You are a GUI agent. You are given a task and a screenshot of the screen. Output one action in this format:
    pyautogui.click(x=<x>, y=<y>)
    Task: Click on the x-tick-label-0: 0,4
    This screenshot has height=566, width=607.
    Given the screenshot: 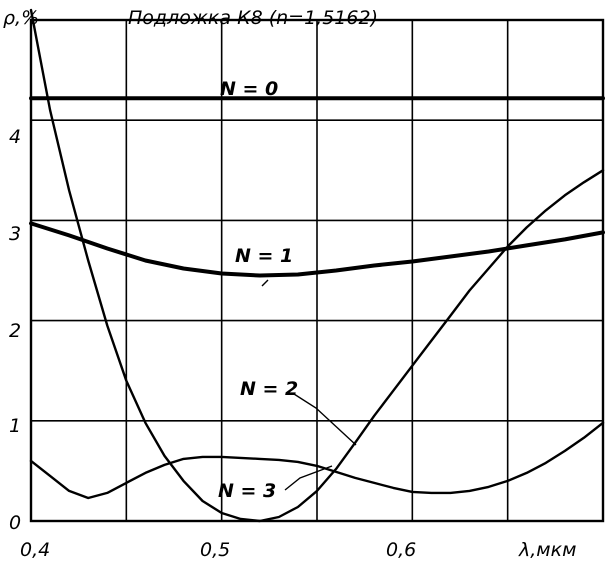 What is the action you would take?
    pyautogui.click(x=35, y=550)
    